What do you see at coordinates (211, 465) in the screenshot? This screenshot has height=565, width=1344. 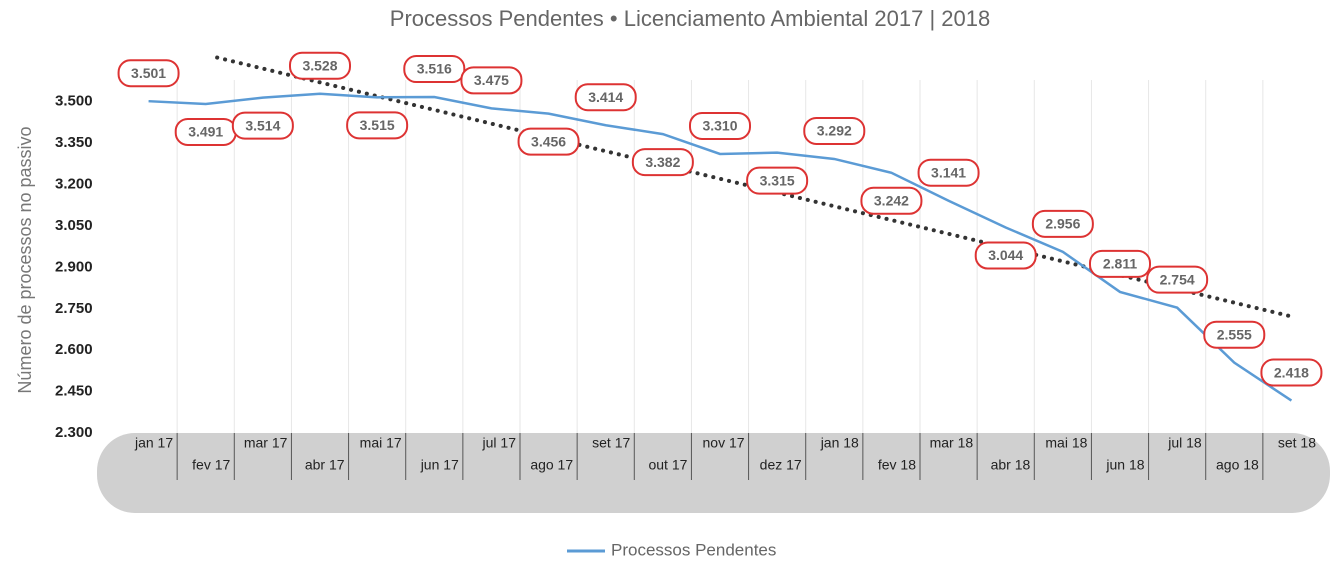 I see `x-tick-label: fev 17` at bounding box center [211, 465].